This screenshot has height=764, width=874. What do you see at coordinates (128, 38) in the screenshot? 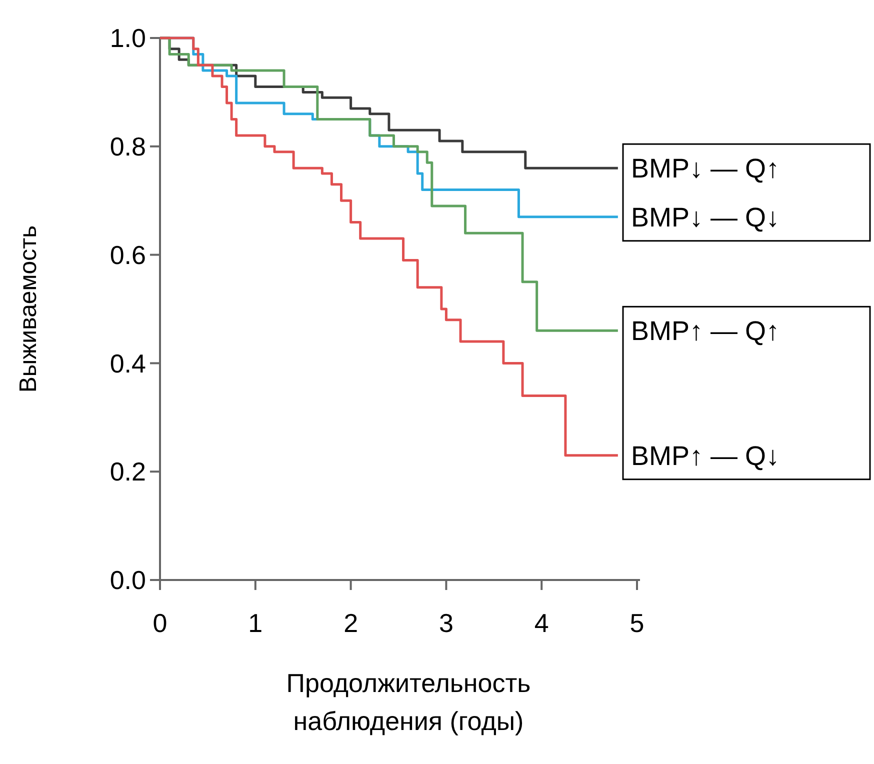
I see `y-tick-label: 1.0` at bounding box center [128, 38].